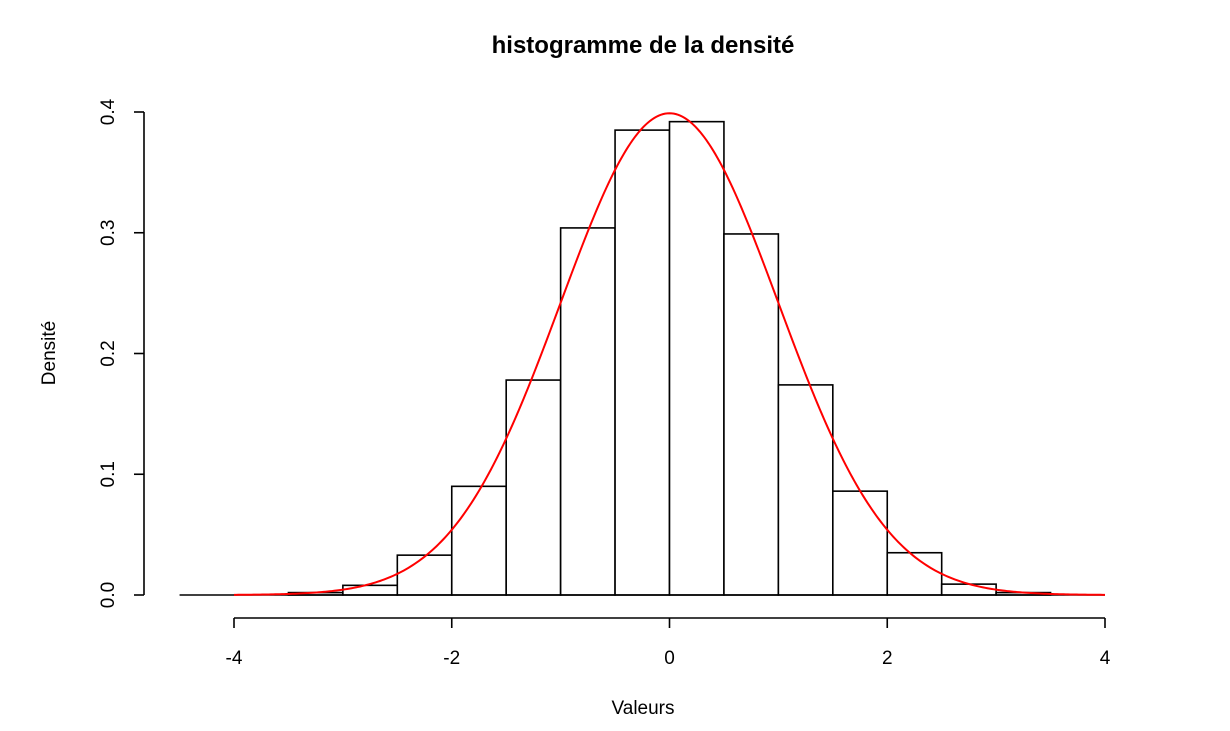 This screenshot has width=1230, height=731. I want to click on x-tick-label: 4, so click(1105, 658).